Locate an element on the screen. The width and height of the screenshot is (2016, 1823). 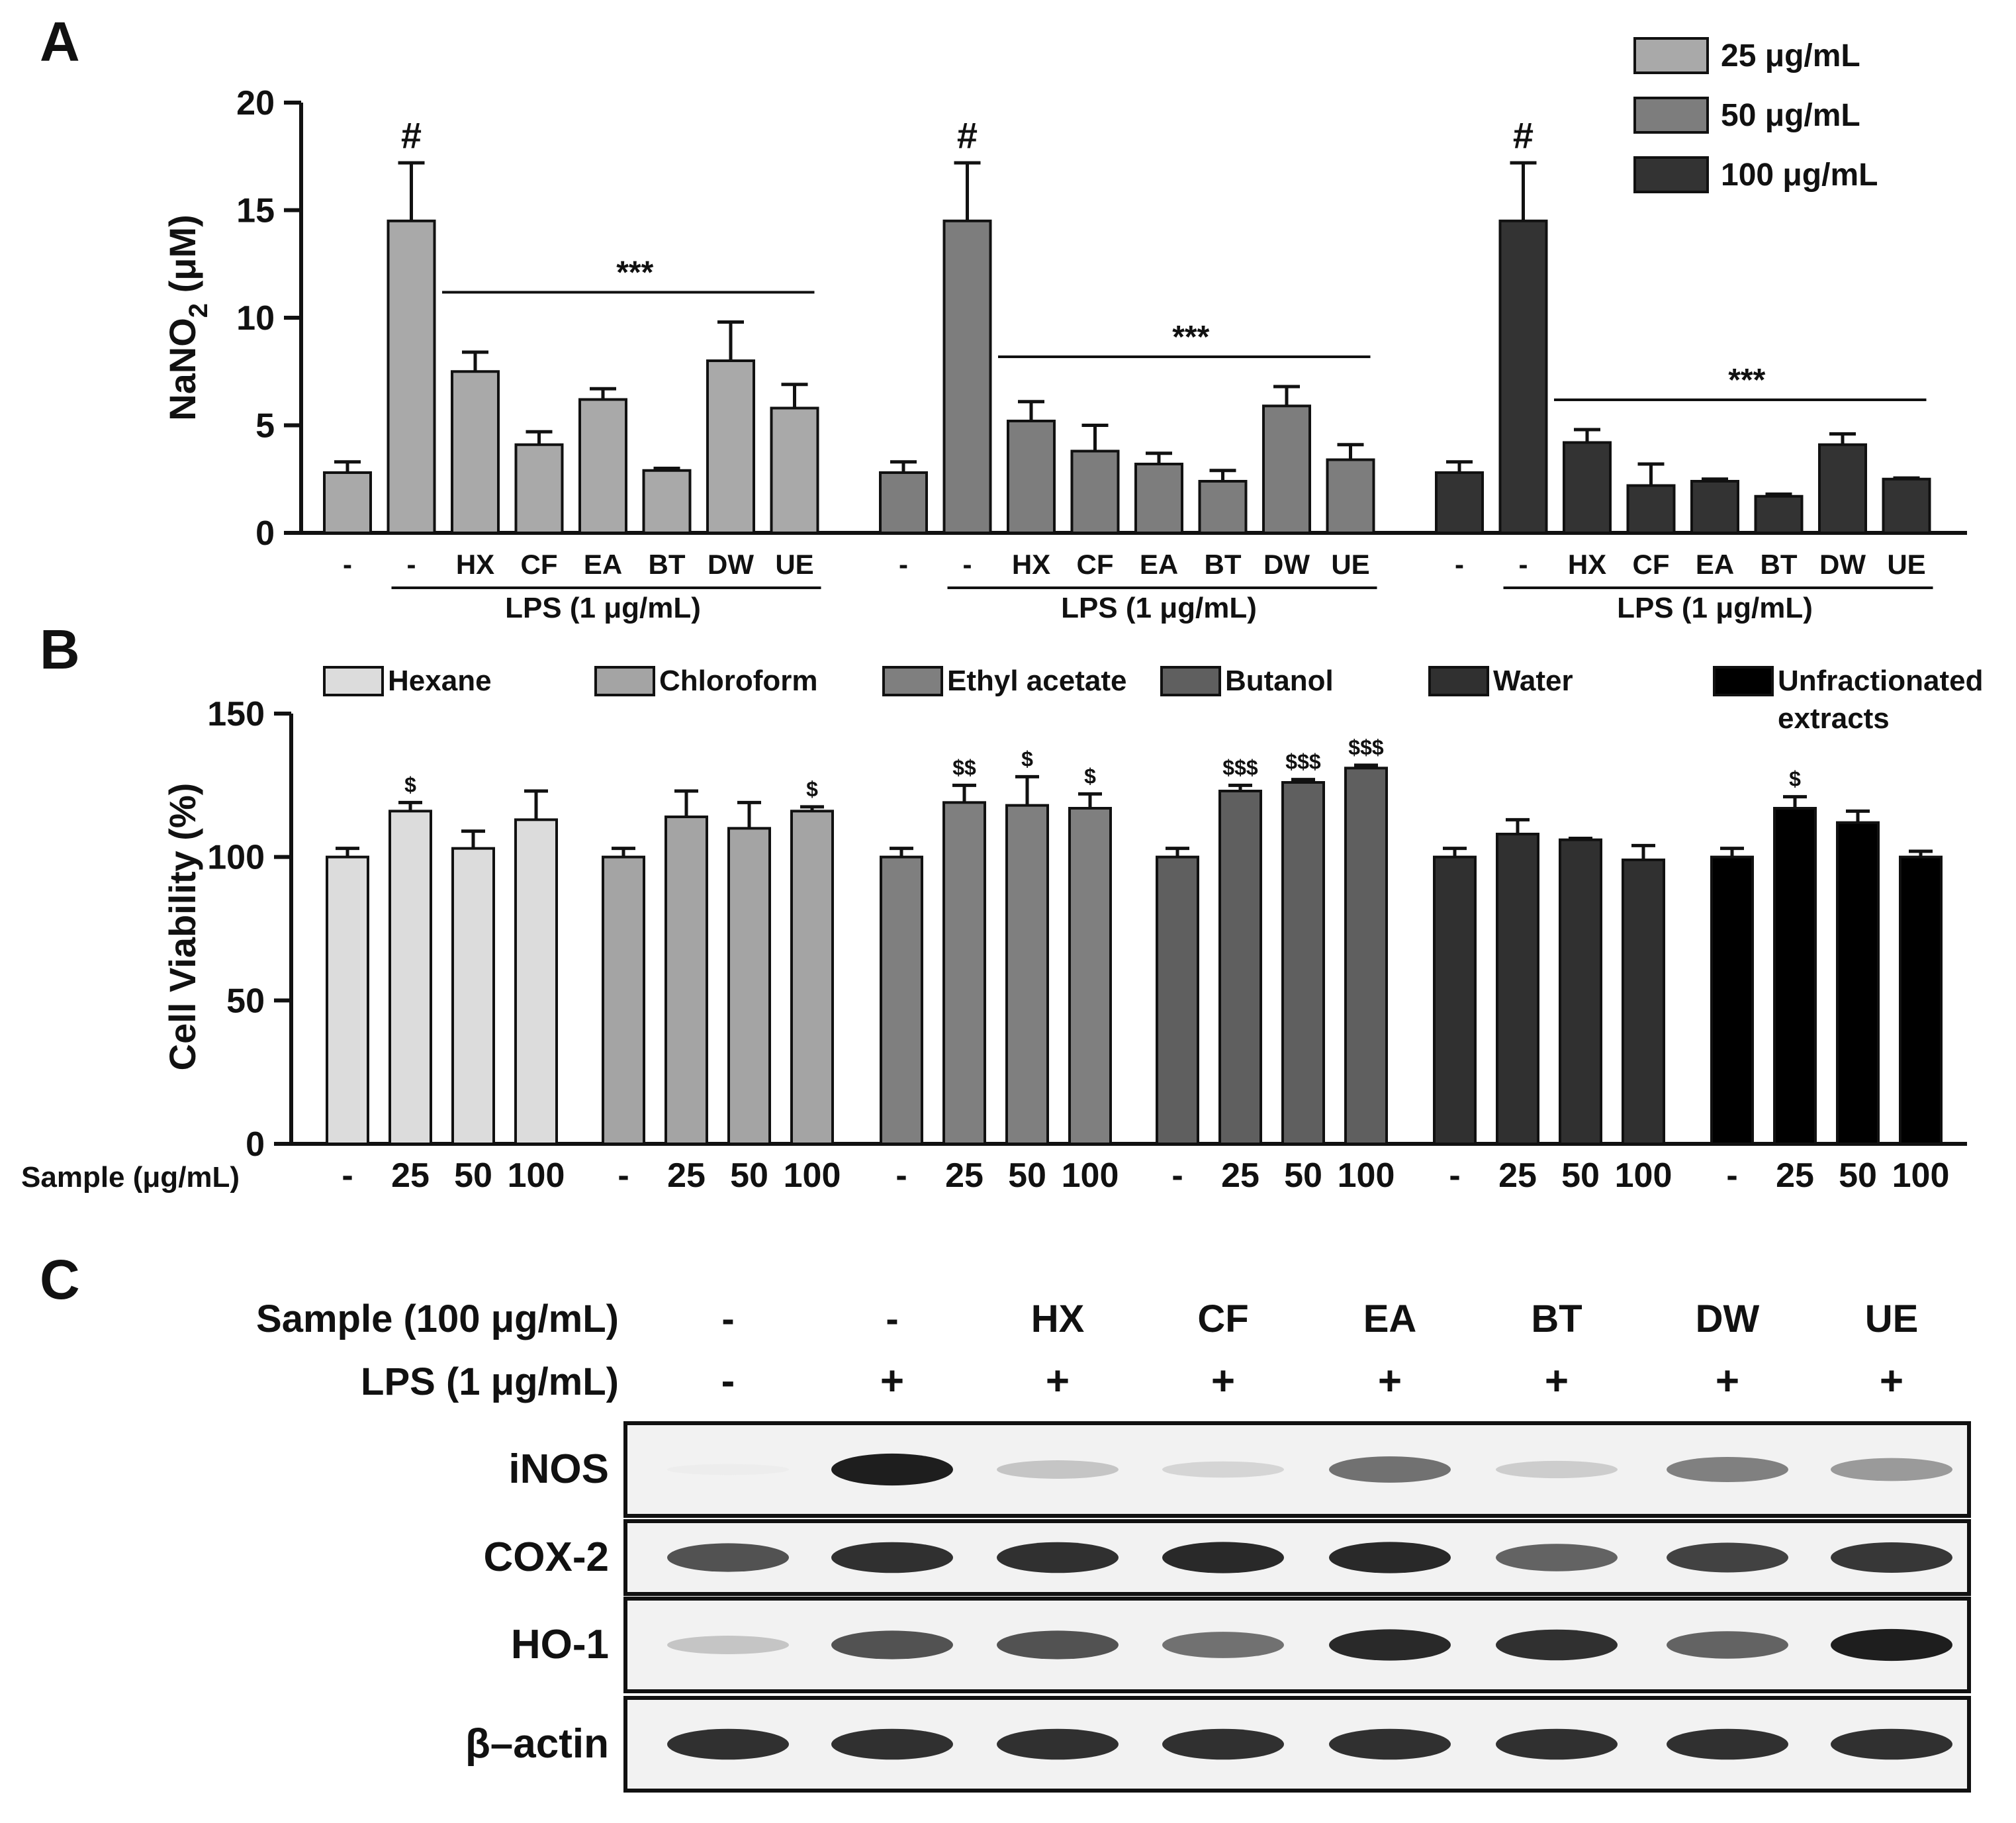
lane-sample-label: HX is located at coordinates (1058, 1318).